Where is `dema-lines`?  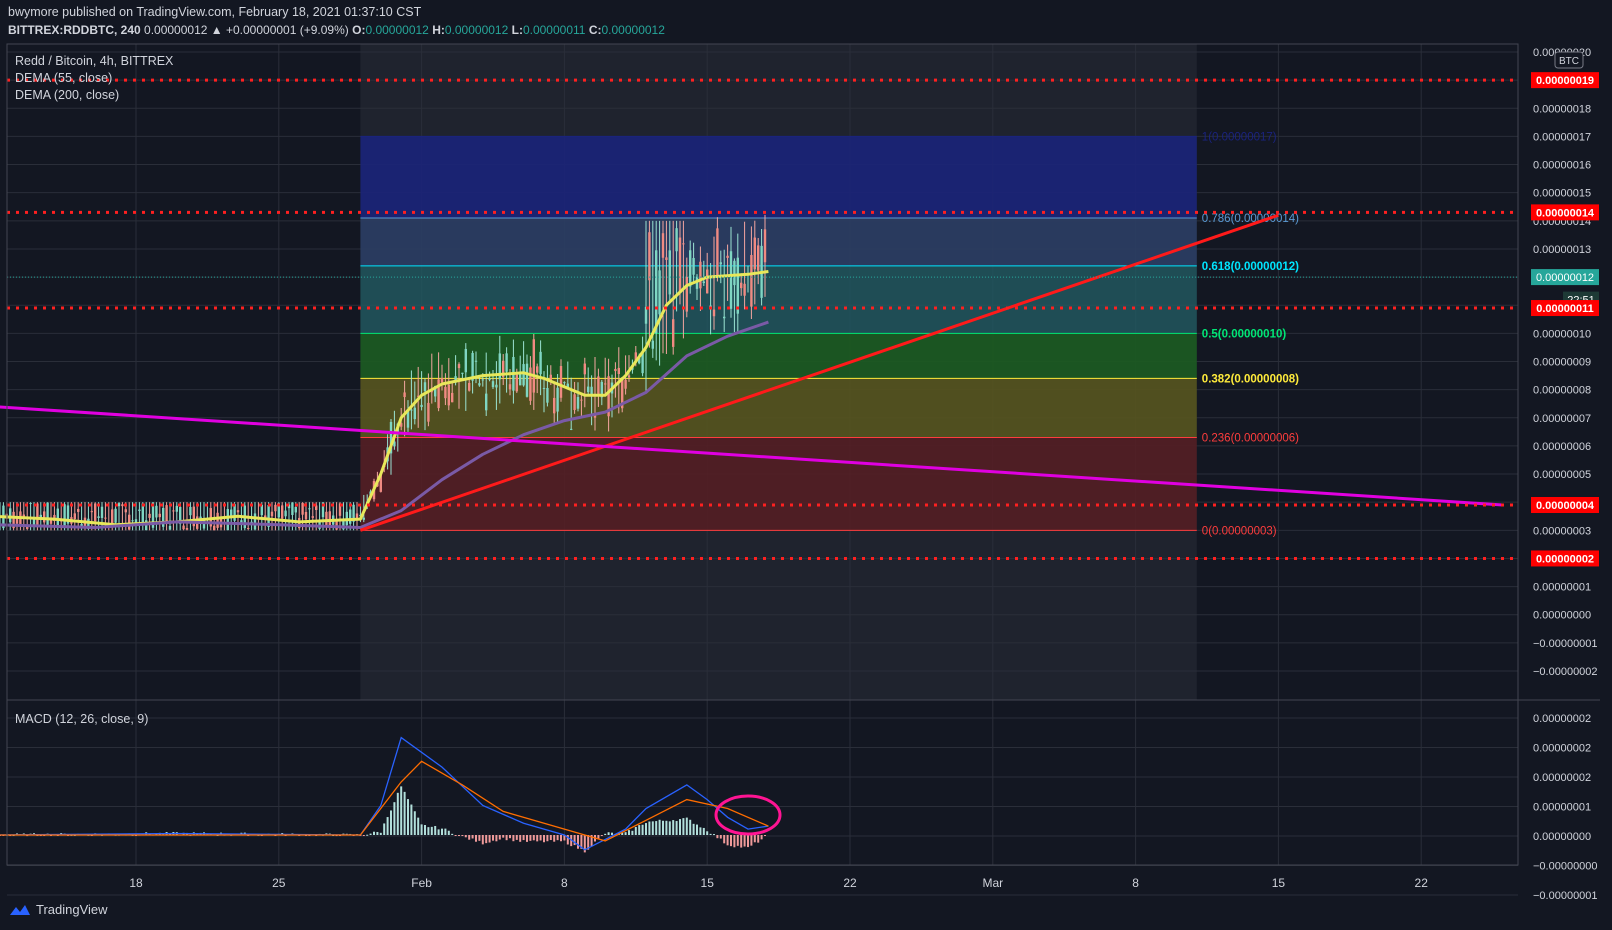 dema-lines is located at coordinates (384, 399).